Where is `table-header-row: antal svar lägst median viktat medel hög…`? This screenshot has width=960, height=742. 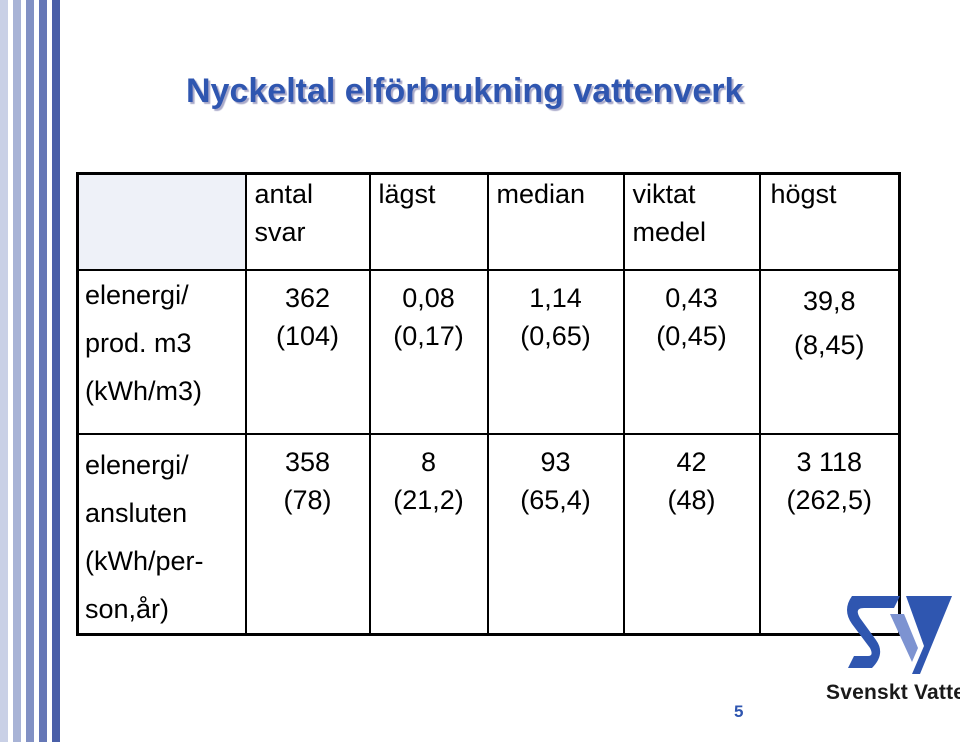 table-header-row: antal svar lägst median viktat medel hög… is located at coordinates (488, 221).